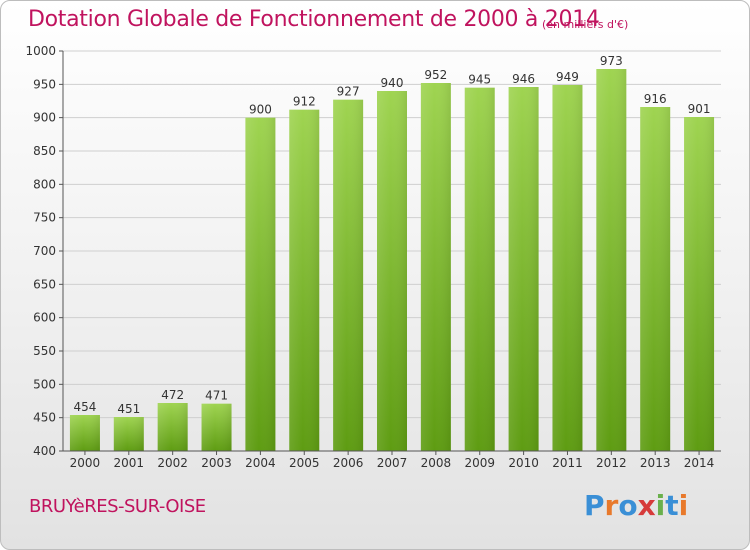  I want to click on logo-letter: o, so click(628, 505).